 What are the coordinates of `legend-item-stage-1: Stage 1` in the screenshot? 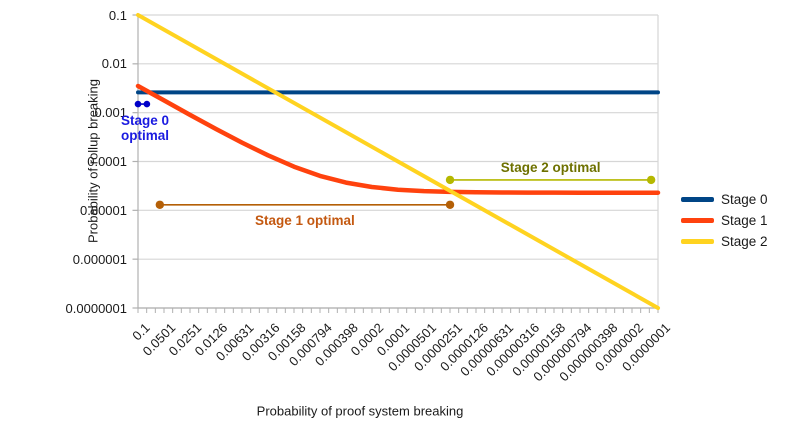 It's located at (724, 220).